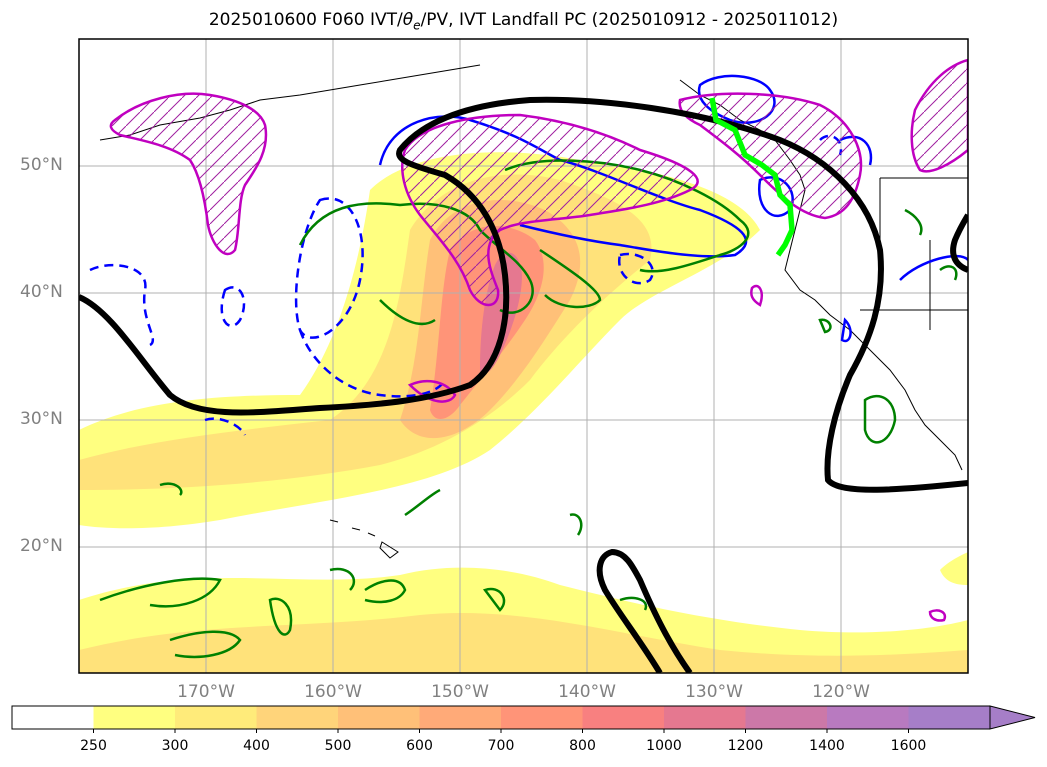 Image resolution: width=1047 pixels, height=767 pixels. What do you see at coordinates (908, 746) in the screenshot?
I see `colorbar-tick-label: 1600` at bounding box center [908, 746].